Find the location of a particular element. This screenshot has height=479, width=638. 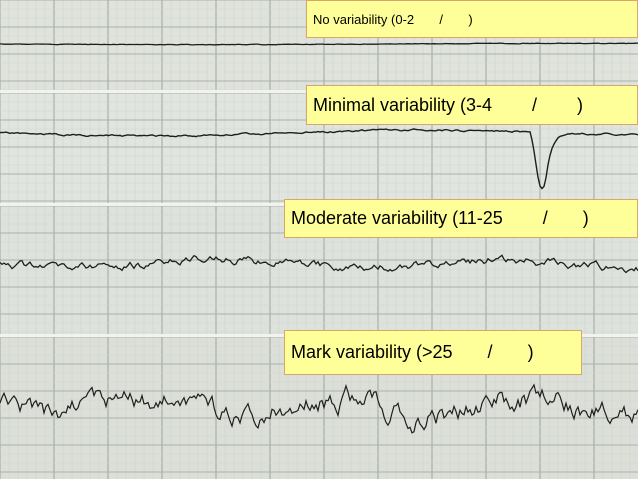

moderate-variability-label: Moderate variability (11-25 / ) is located at coordinates (461, 218).